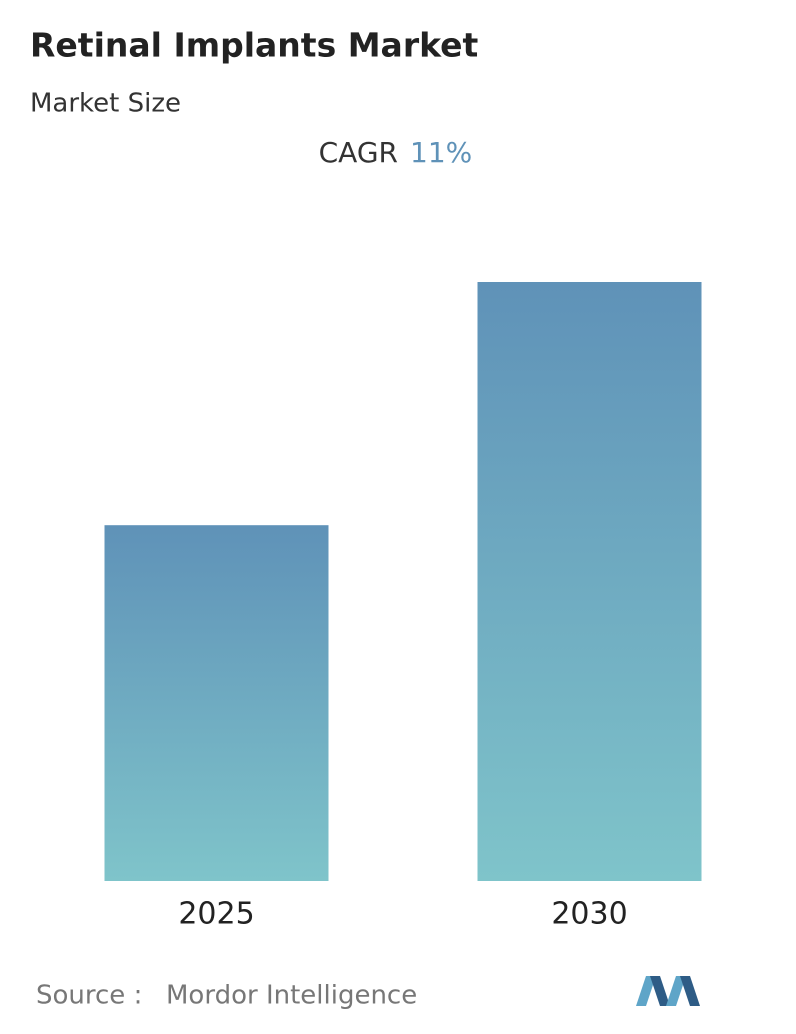 This screenshot has width=796, height=1034. What do you see at coordinates (358, 152) in the screenshot?
I see `cagr-label: CAGR` at bounding box center [358, 152].